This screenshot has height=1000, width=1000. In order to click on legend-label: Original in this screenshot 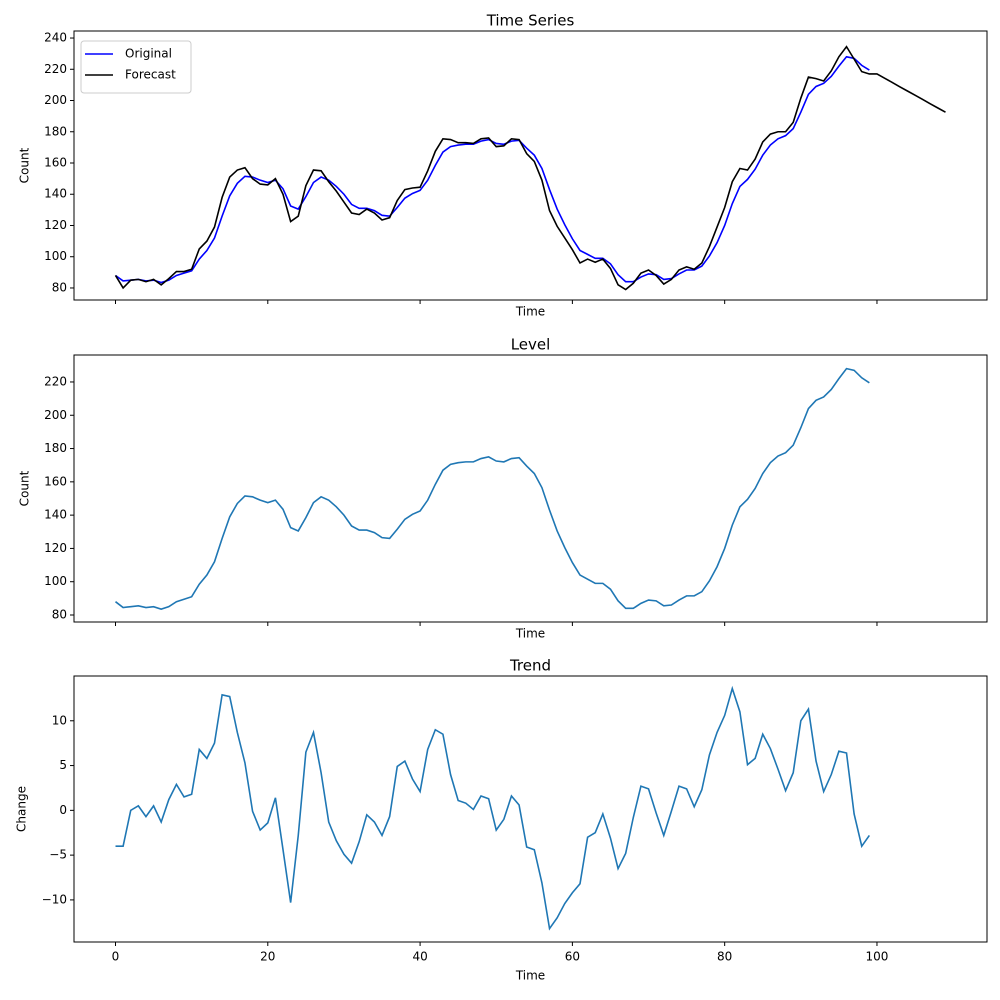, I will do `click(148, 54)`.